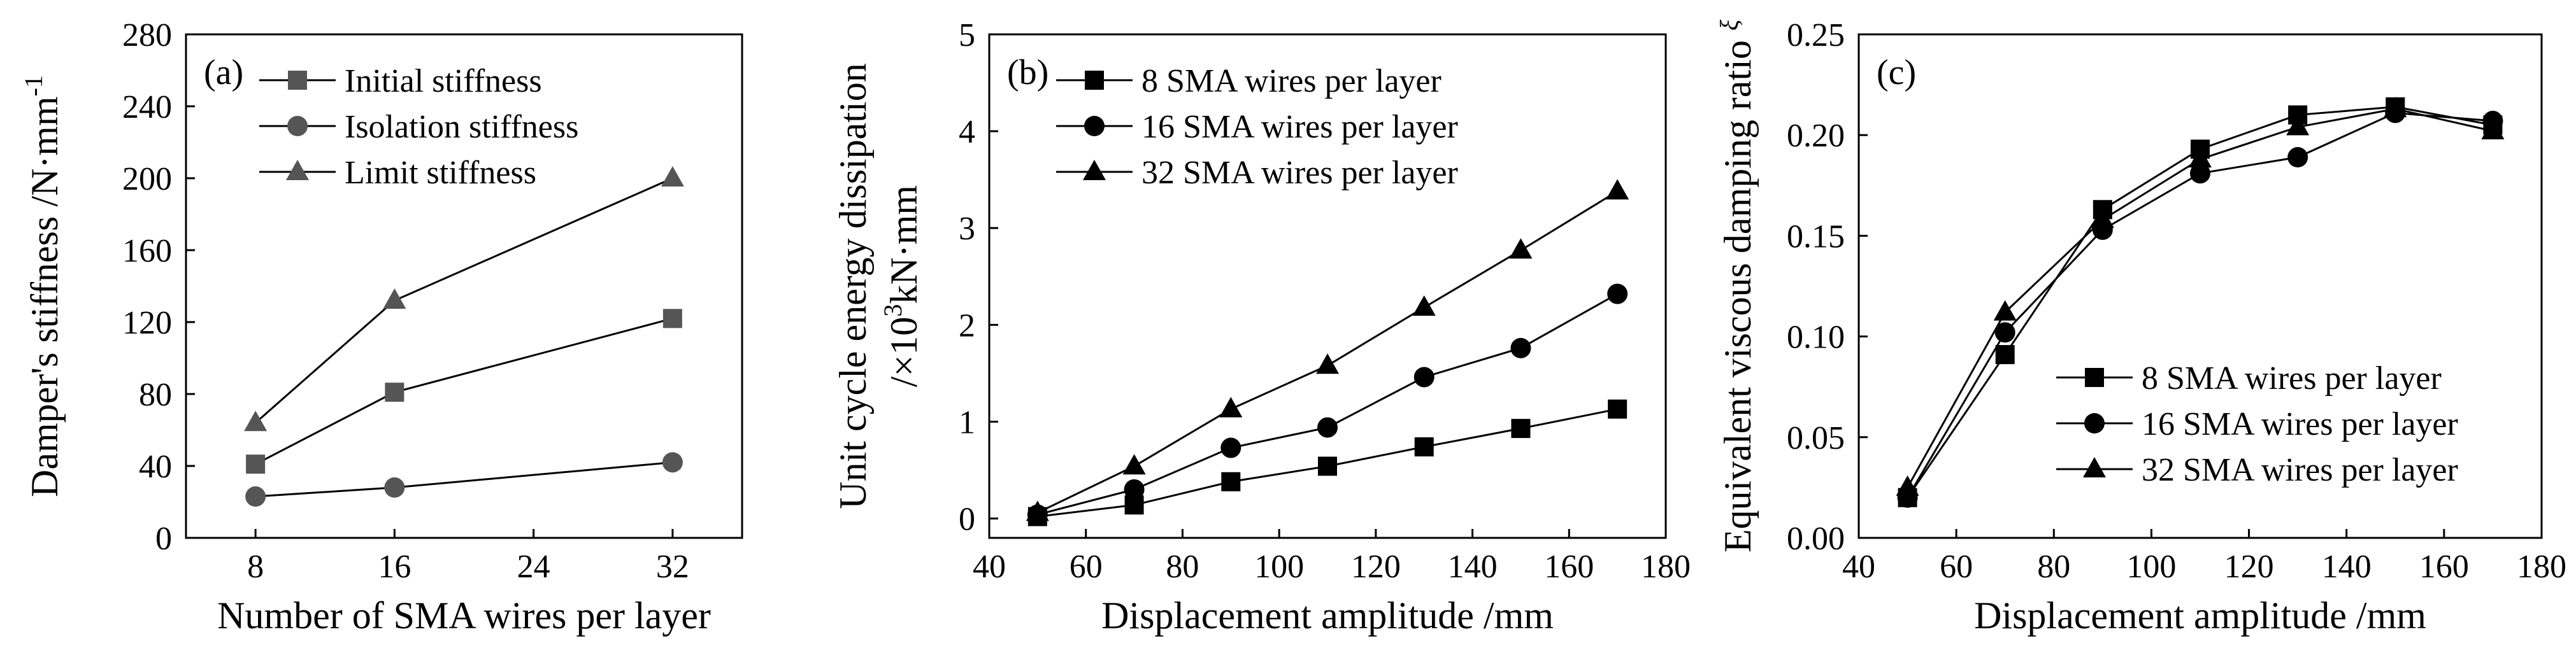 Image resolution: width=2576 pixels, height=662 pixels. What do you see at coordinates (967, 35) in the screenshot?
I see `y-tick-label: 5` at bounding box center [967, 35].